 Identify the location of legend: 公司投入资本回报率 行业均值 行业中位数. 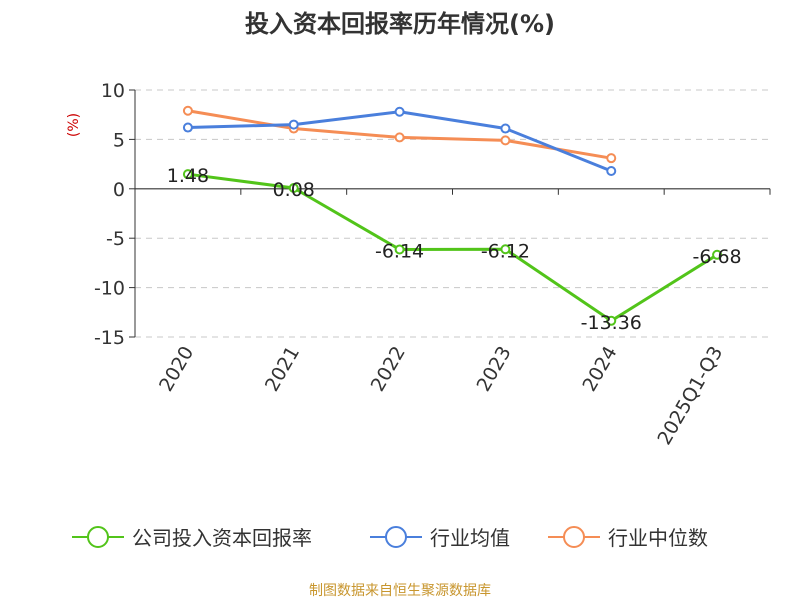
(390, 538).